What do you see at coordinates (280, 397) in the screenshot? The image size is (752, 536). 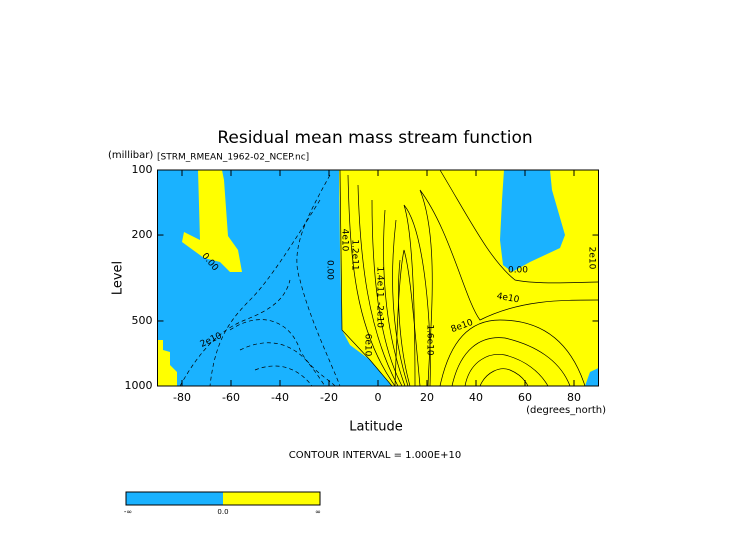 I see `x-tick-label: -40` at bounding box center [280, 397].